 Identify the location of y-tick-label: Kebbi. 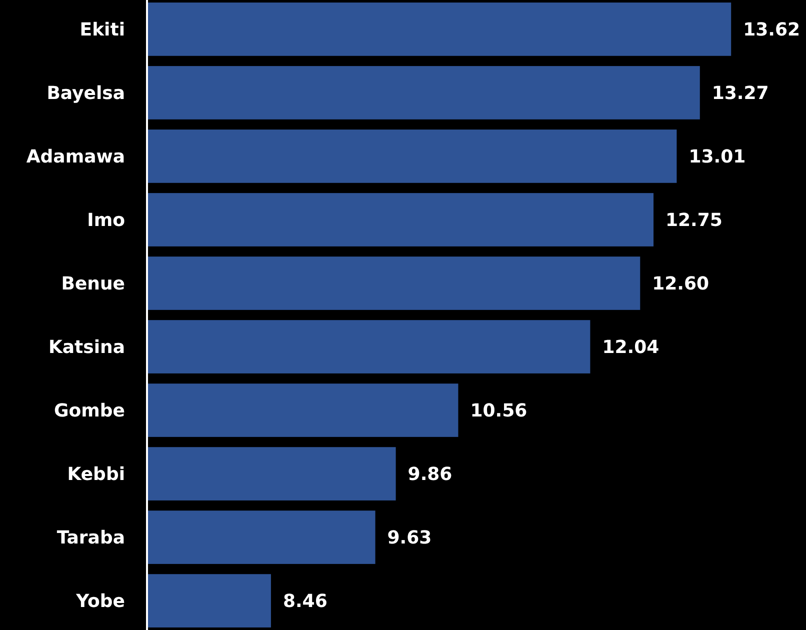
(96, 475).